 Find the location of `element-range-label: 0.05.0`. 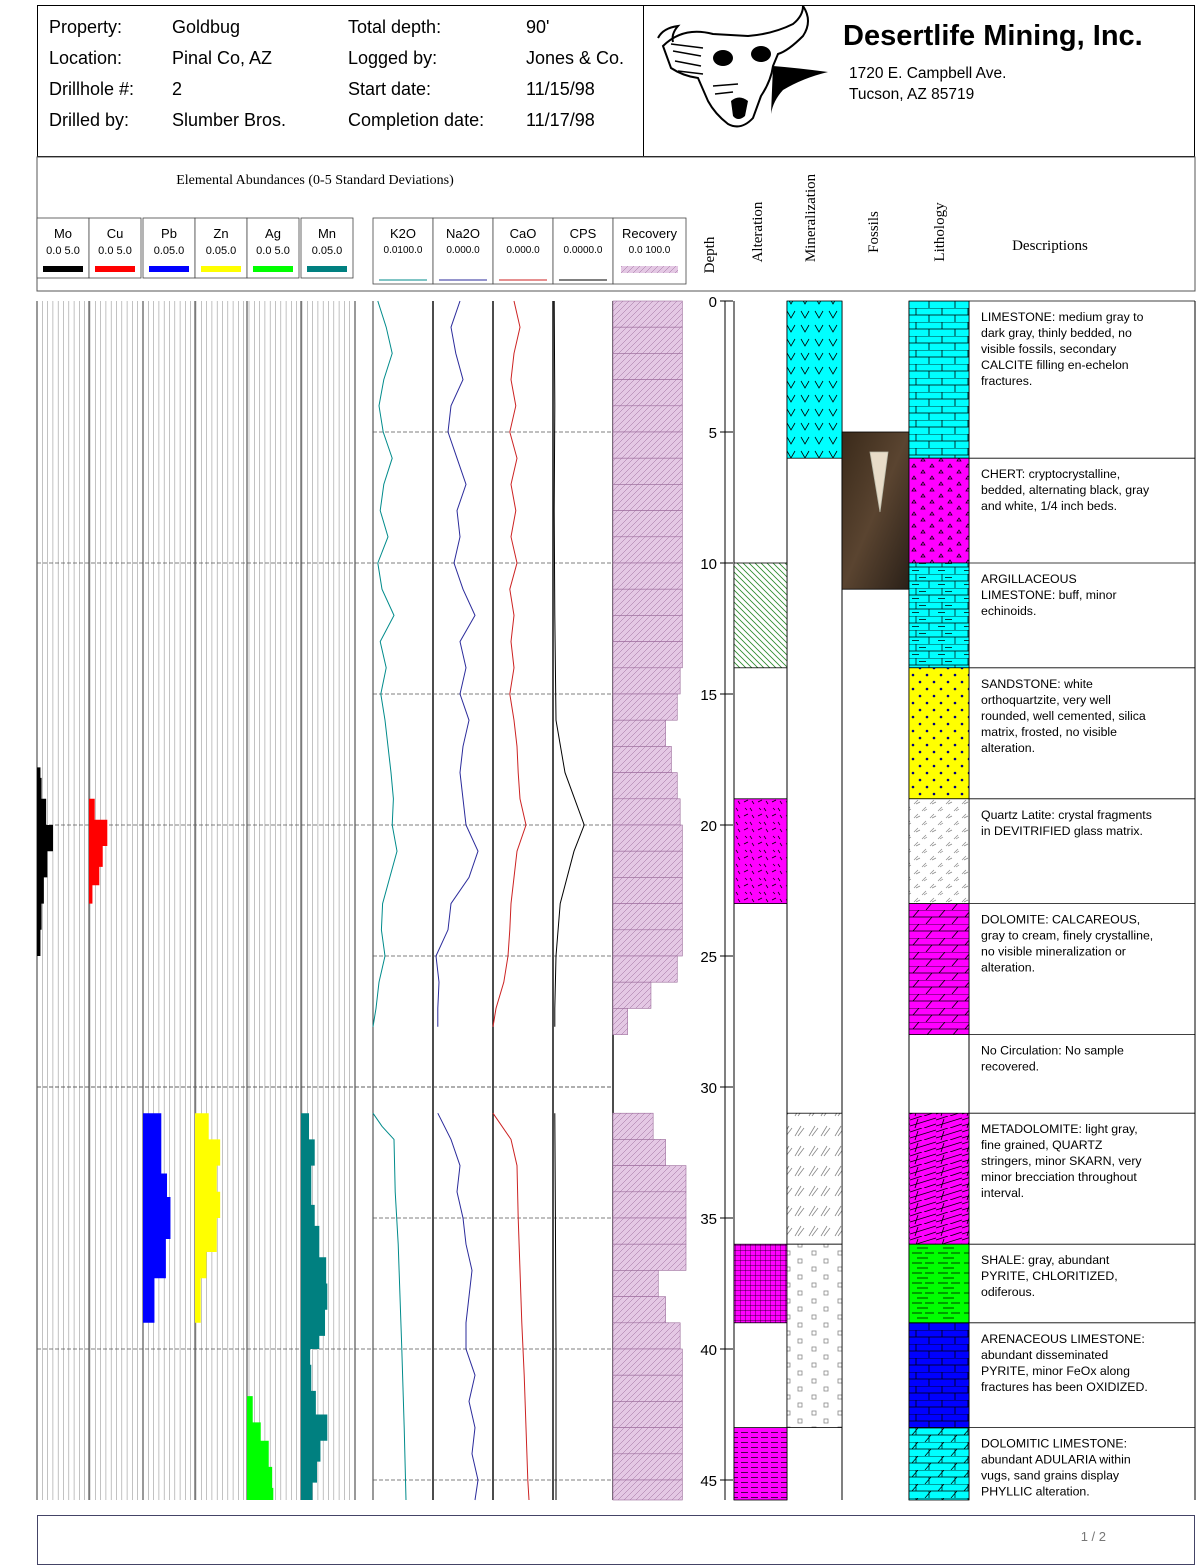

element-range-label: 0.05.0 is located at coordinates (169, 251).